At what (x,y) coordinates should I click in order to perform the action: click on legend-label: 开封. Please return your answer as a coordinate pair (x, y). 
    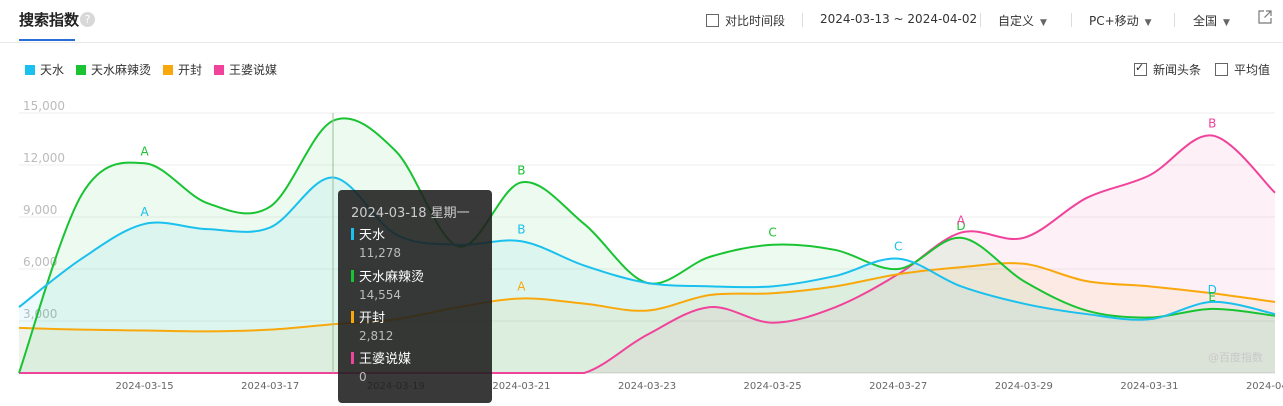
    Looking at the image, I should click on (190, 70).